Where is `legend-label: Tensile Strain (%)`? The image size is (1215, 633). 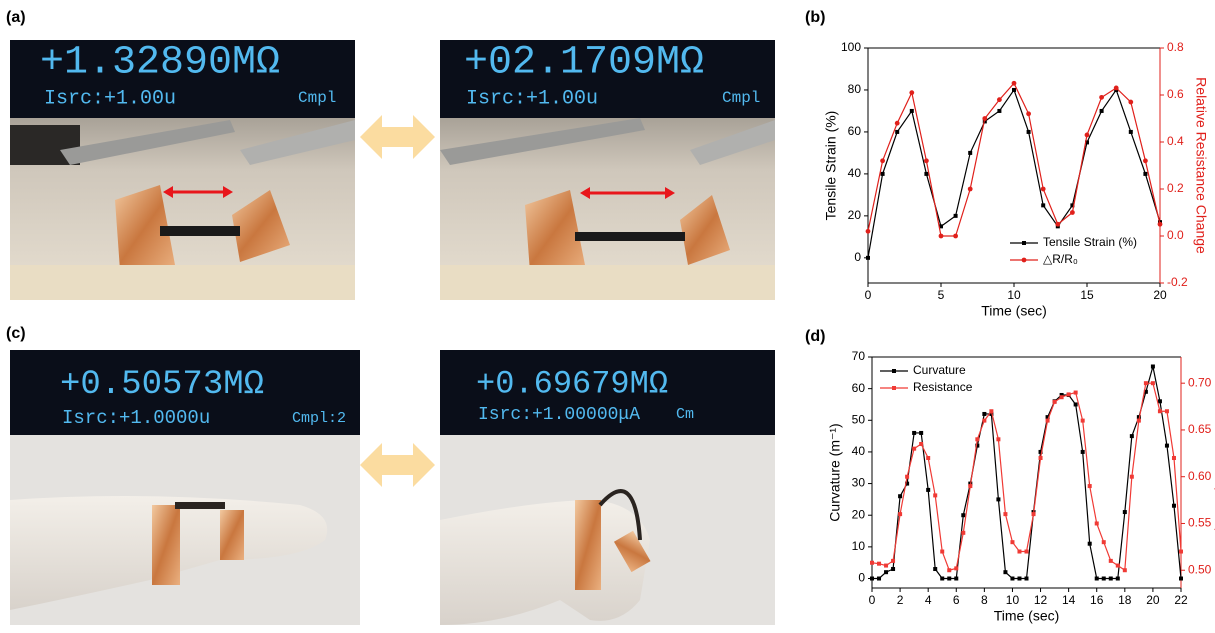
legend-label: Tensile Strain (%) is located at coordinates (1090, 242).